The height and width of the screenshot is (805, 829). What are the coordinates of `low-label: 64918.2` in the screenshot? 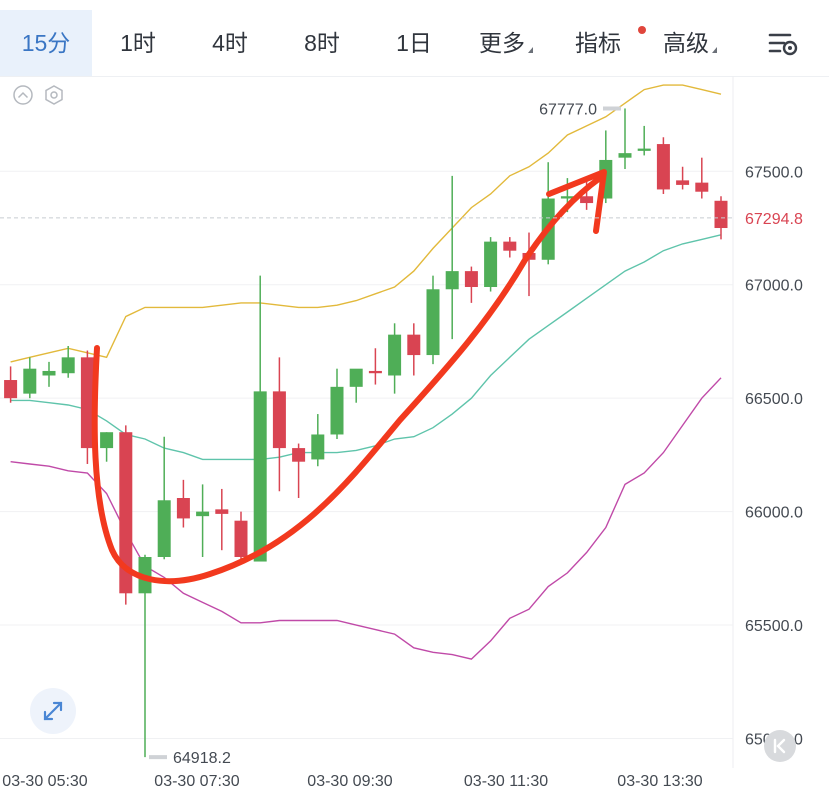 It's located at (202, 758).